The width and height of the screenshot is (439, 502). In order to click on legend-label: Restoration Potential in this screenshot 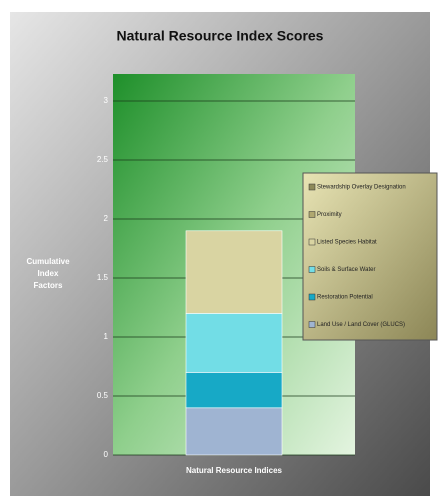, I will do `click(345, 298)`.